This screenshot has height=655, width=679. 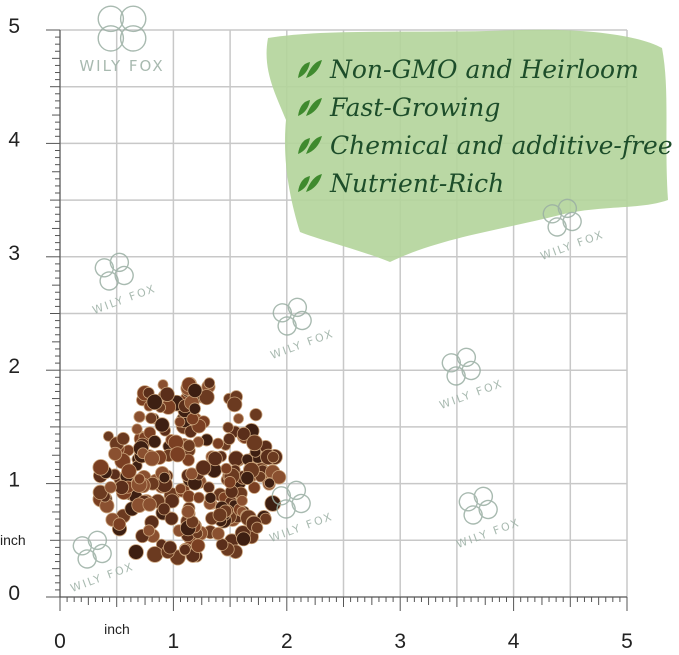 What do you see at coordinates (14, 26) in the screenshot?
I see `y-ruler-label: 5` at bounding box center [14, 26].